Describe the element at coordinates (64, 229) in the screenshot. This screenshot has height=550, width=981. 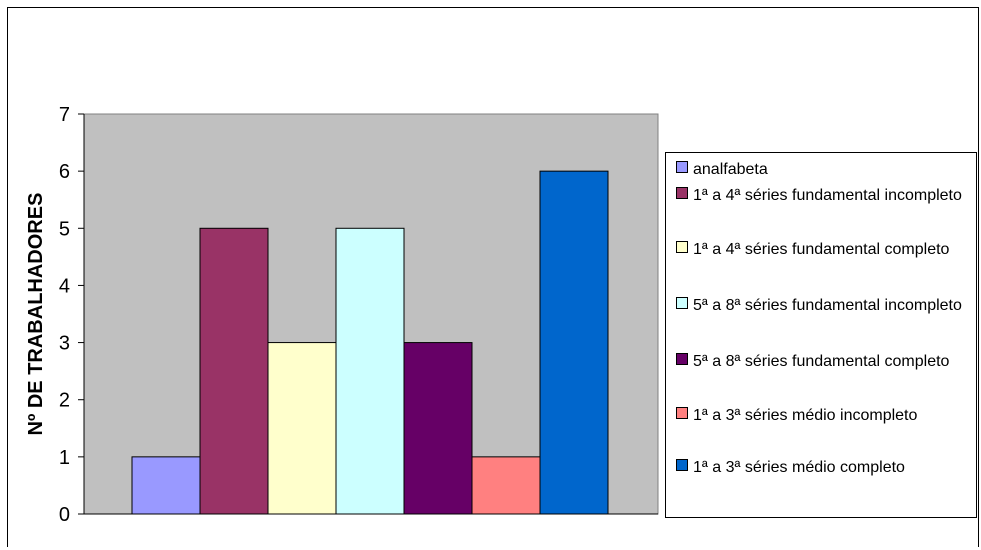
I see `y-tick-label: 5` at that location.